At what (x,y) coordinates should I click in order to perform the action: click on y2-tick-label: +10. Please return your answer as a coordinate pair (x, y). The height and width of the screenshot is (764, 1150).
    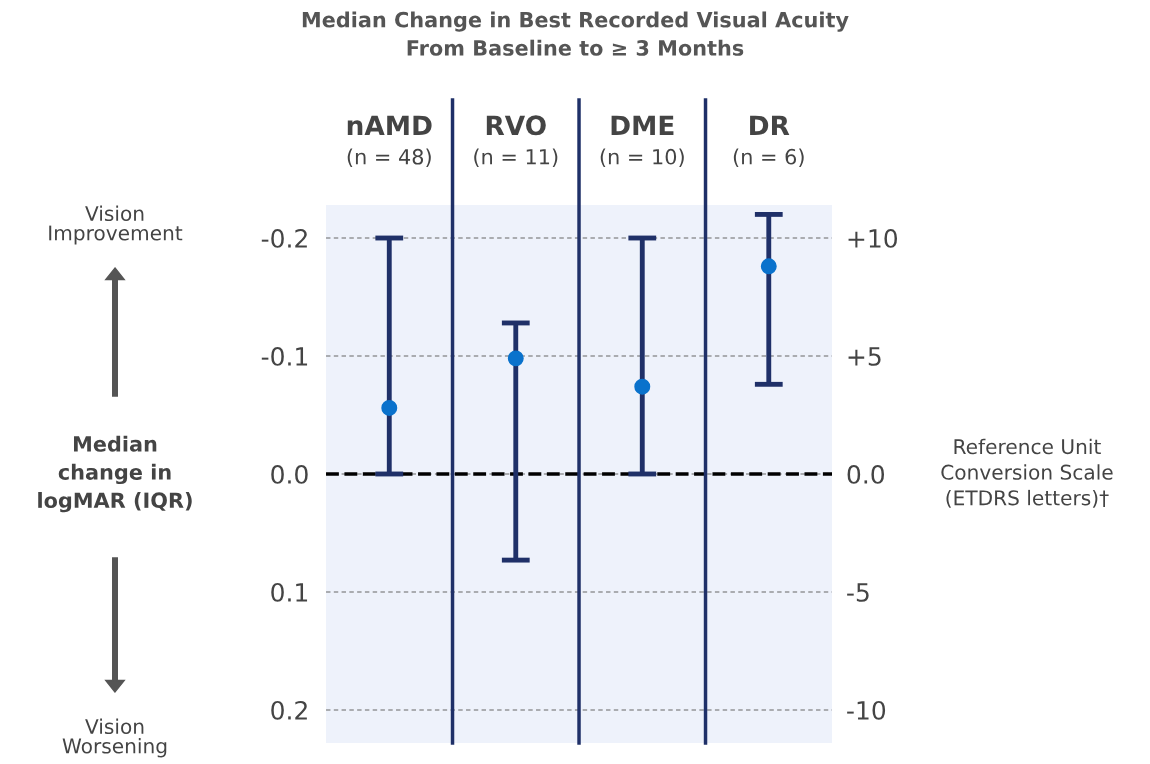
    Looking at the image, I should click on (873, 238).